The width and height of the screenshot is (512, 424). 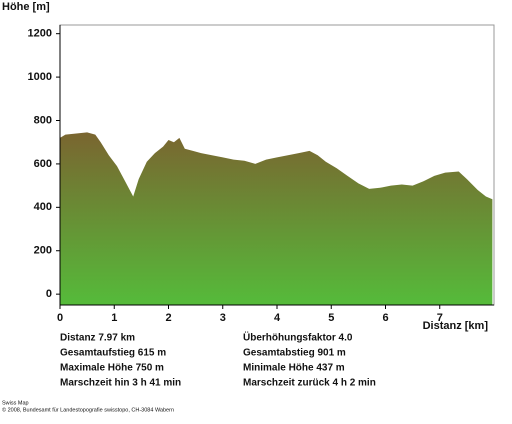 I want to click on stat-text: Überhöhungsfaktor 4.0, so click(x=298, y=337).